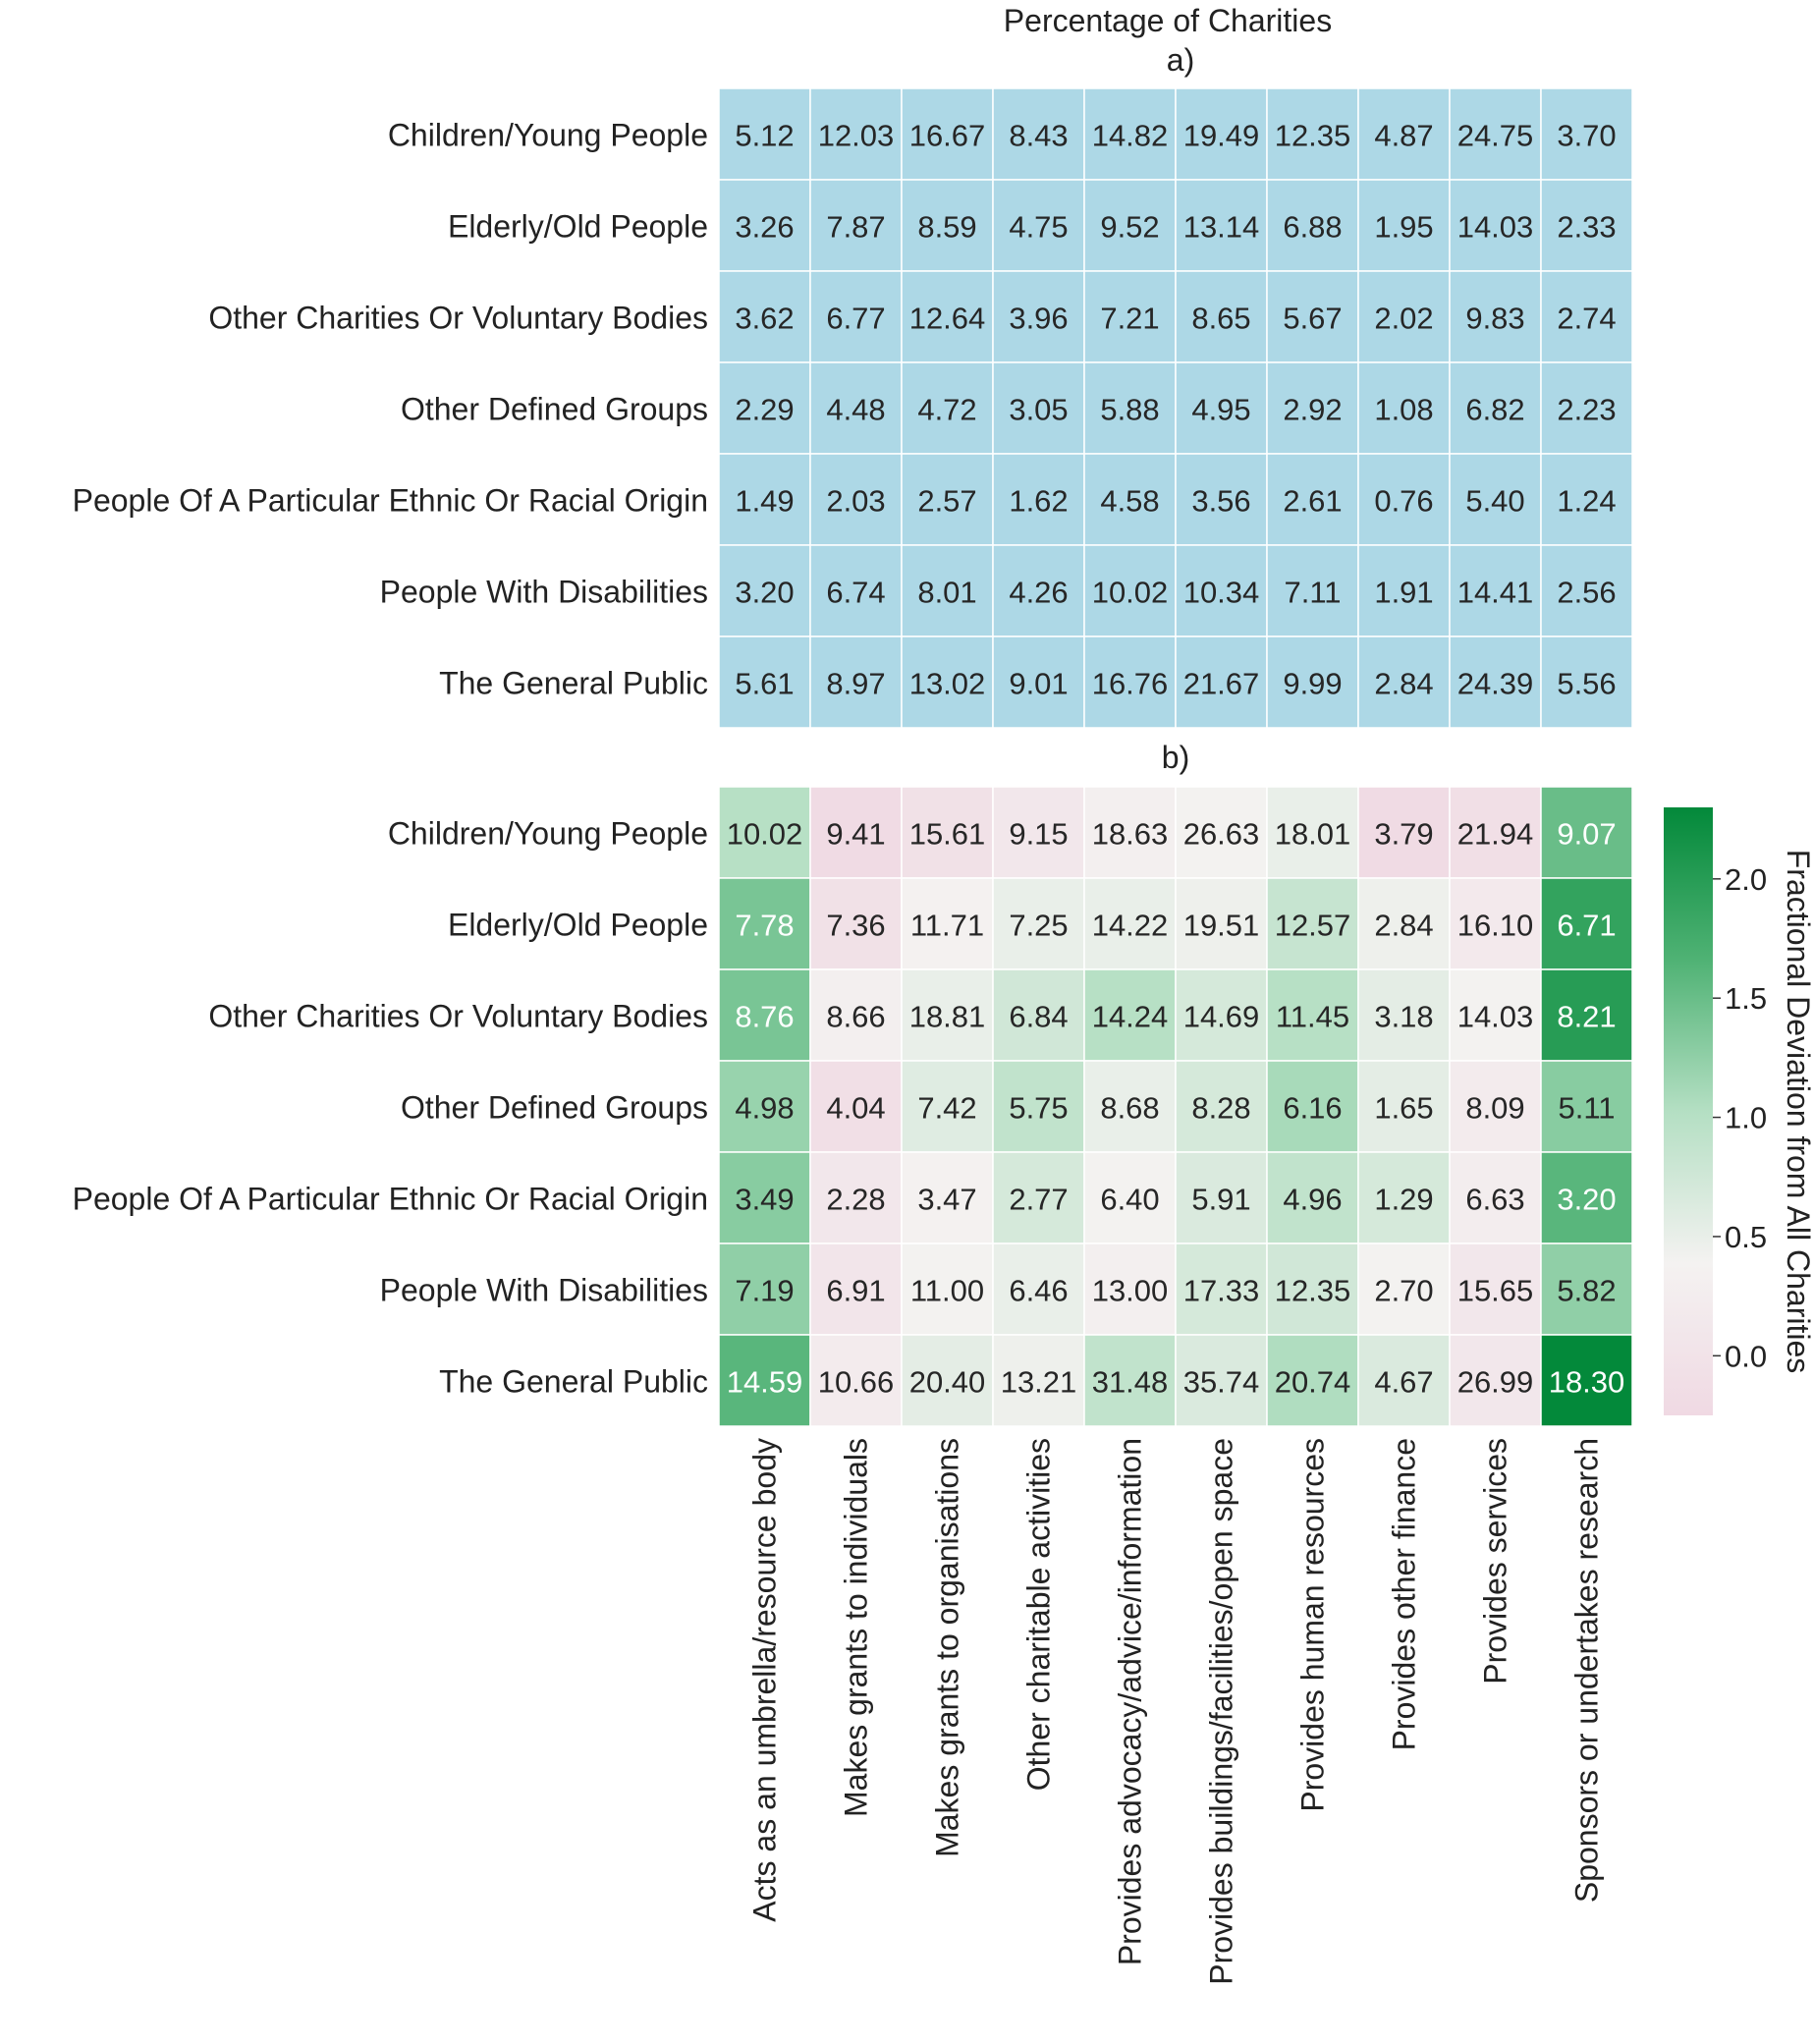 The image size is (1813, 2044). Describe the element at coordinates (1746, 998) in the screenshot. I see `colorbar-tick-label: 1.5` at that location.